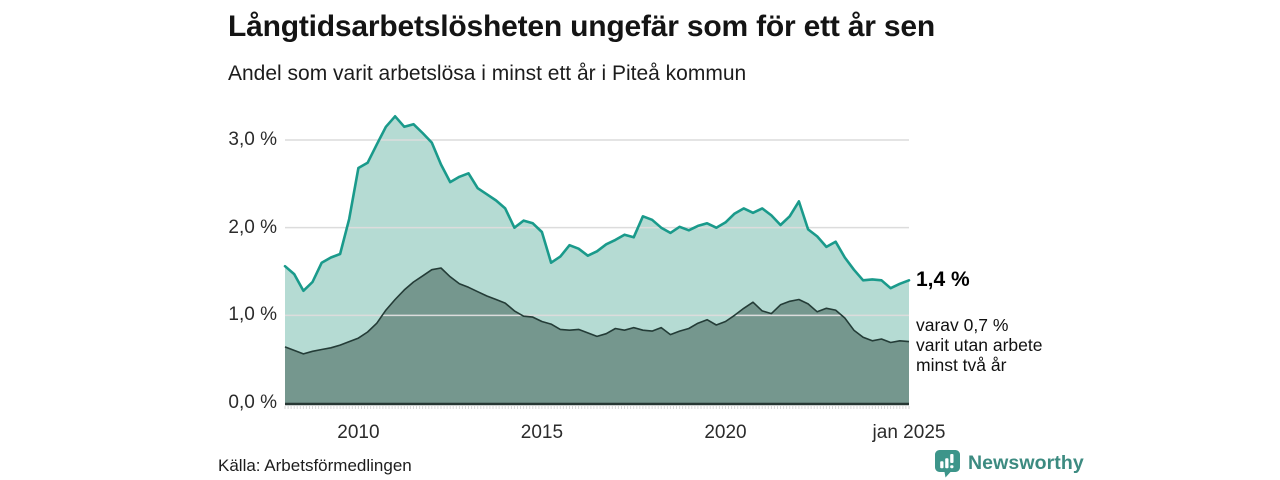 The image size is (1280, 480). Describe the element at coordinates (358, 432) in the screenshot. I see `x-tick-label: 2010` at that location.